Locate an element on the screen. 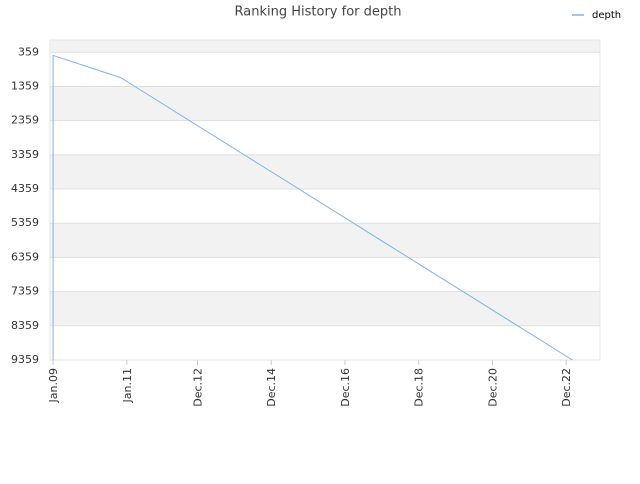 This screenshot has width=640, height=484. x-tick-label: Dec.18 is located at coordinates (419, 387).